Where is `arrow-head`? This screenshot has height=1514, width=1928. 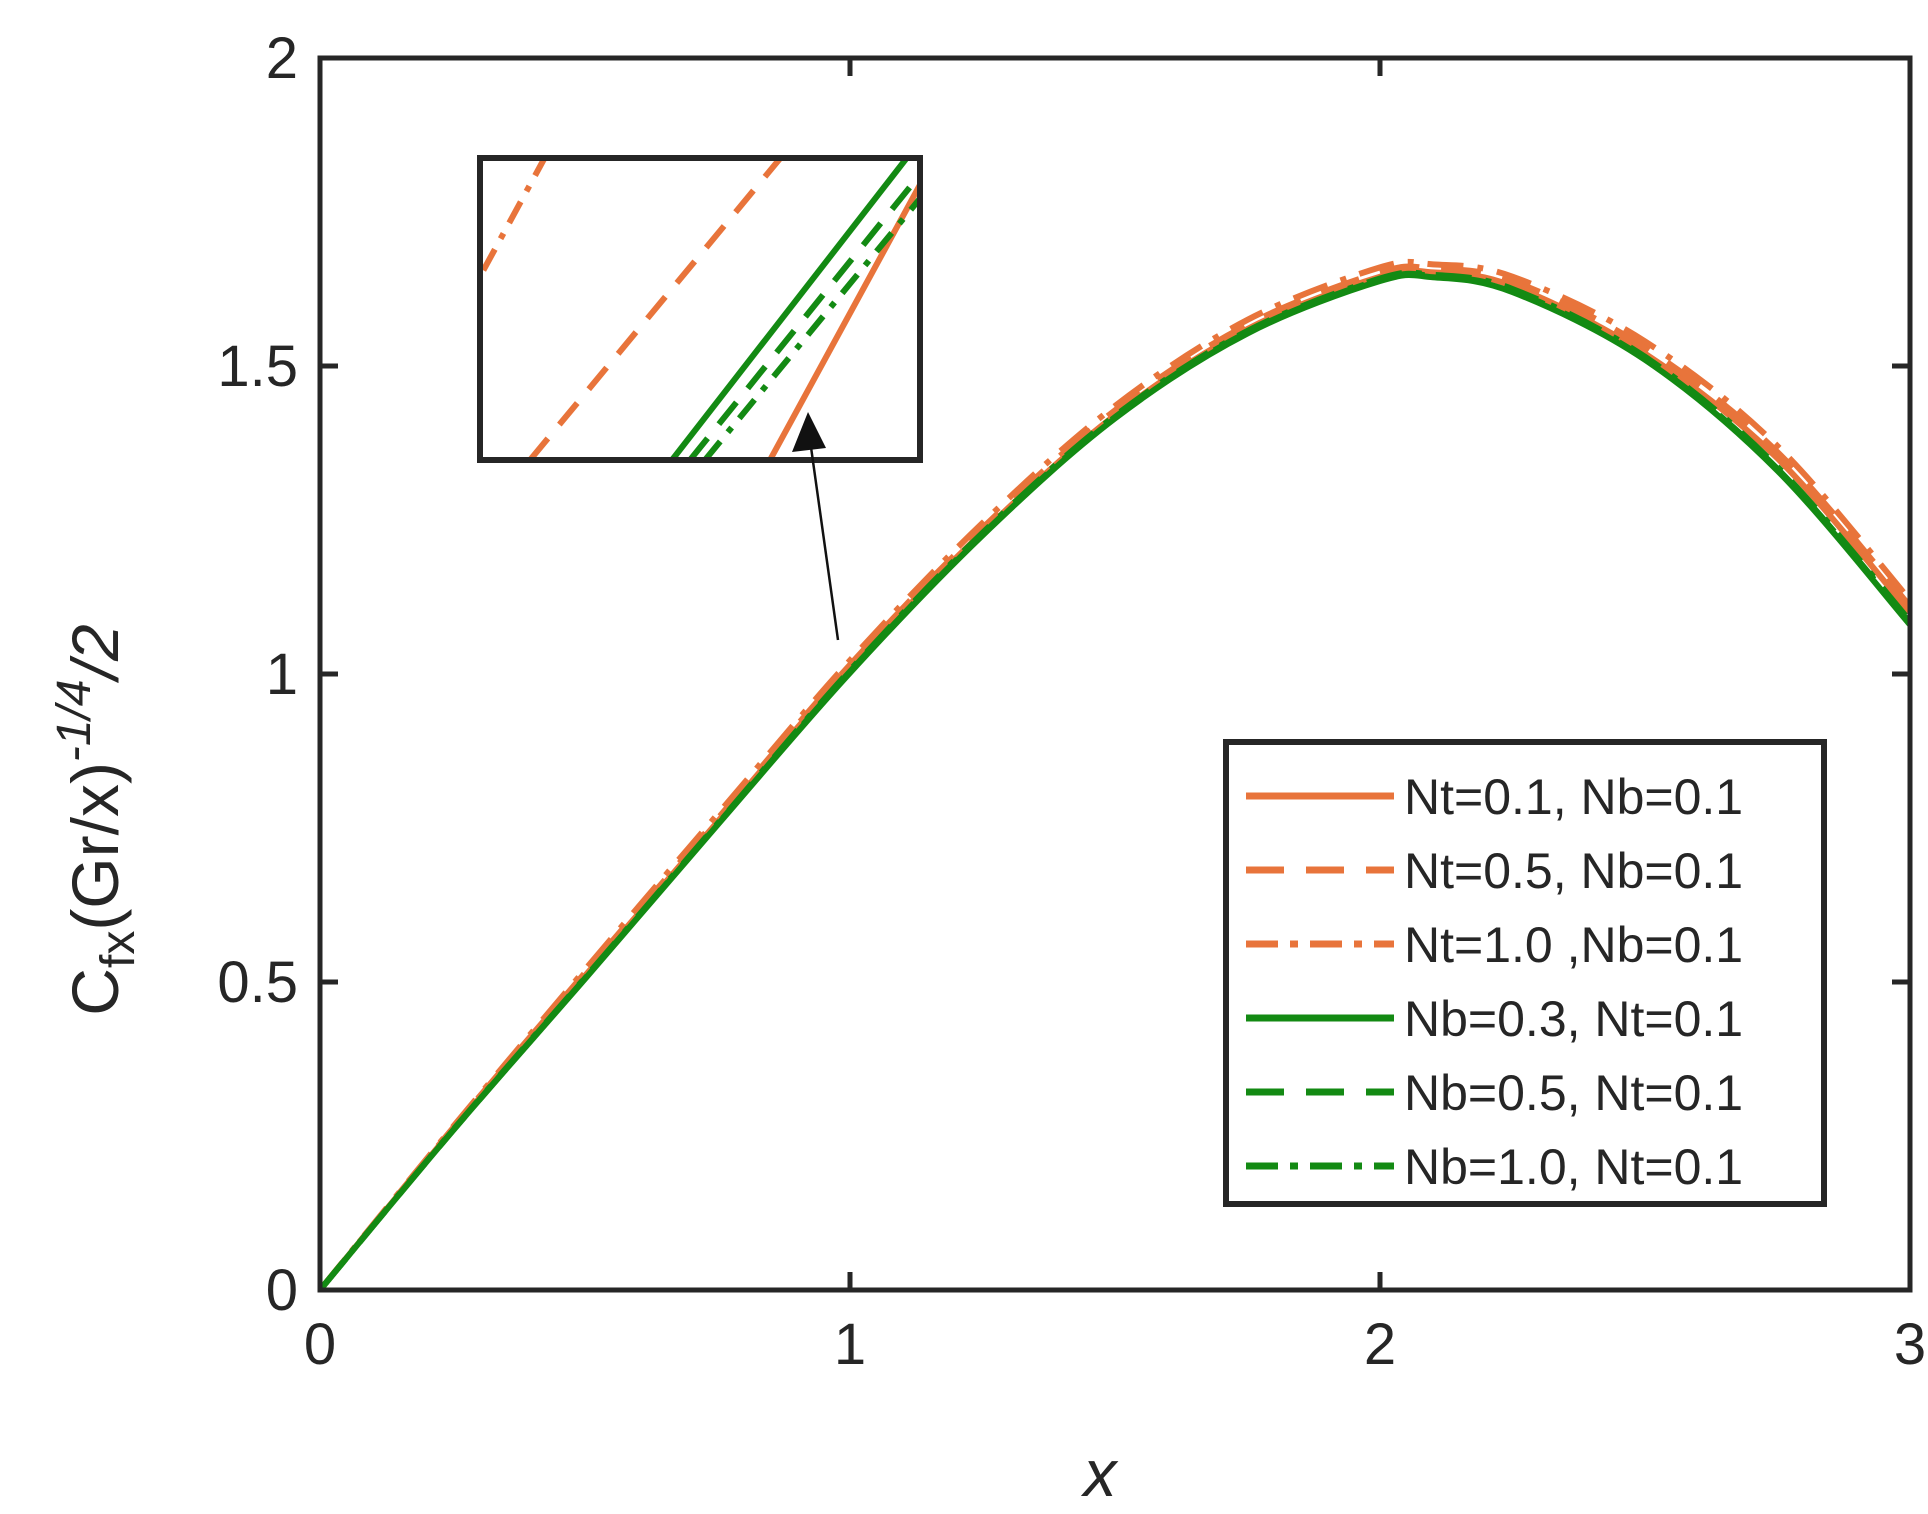 arrow-head is located at coordinates (809, 432).